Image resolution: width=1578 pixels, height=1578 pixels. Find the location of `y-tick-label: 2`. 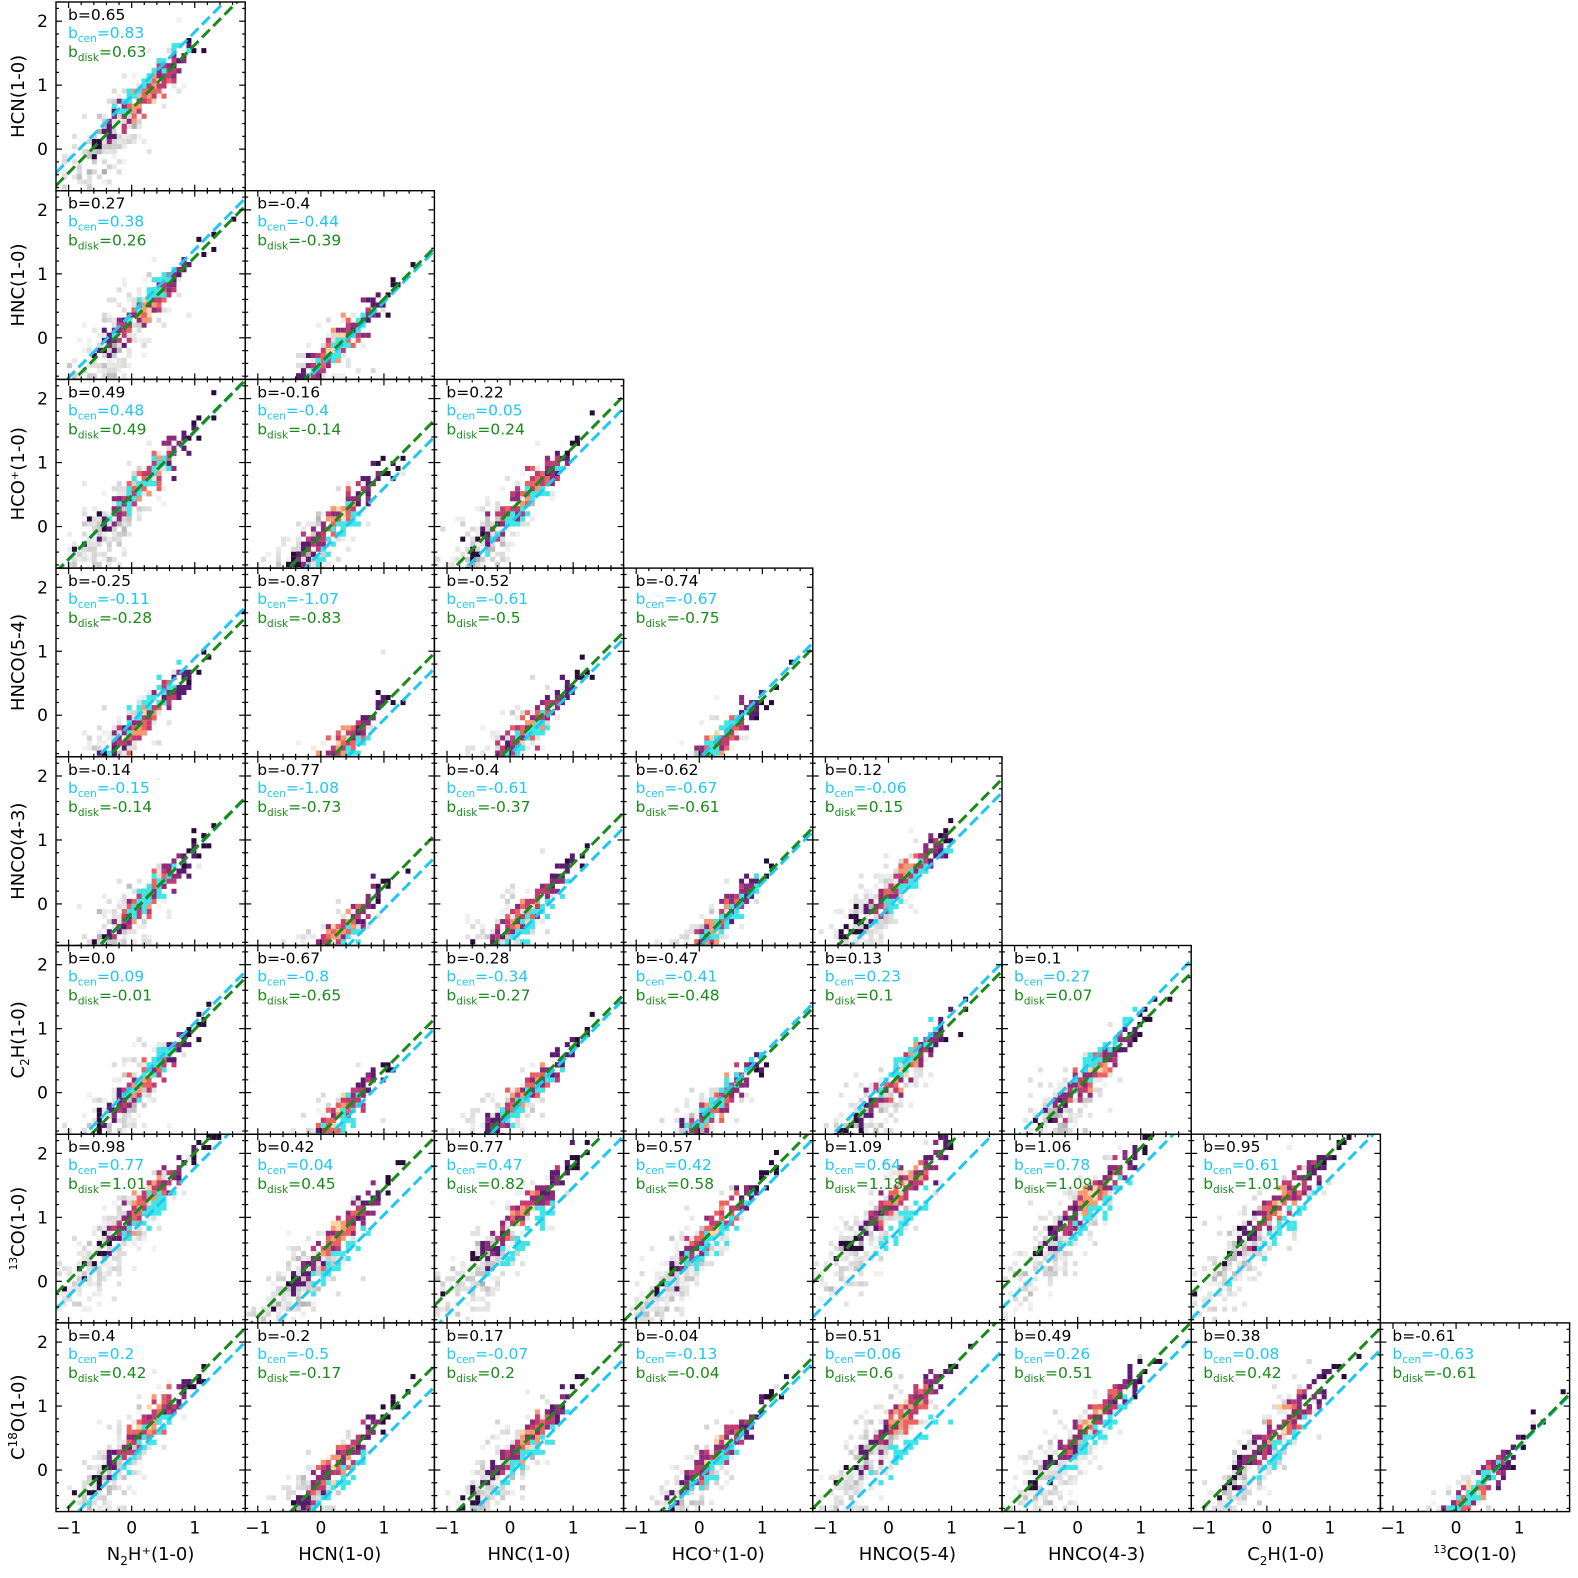

y-tick-label: 2 is located at coordinates (42, 22).